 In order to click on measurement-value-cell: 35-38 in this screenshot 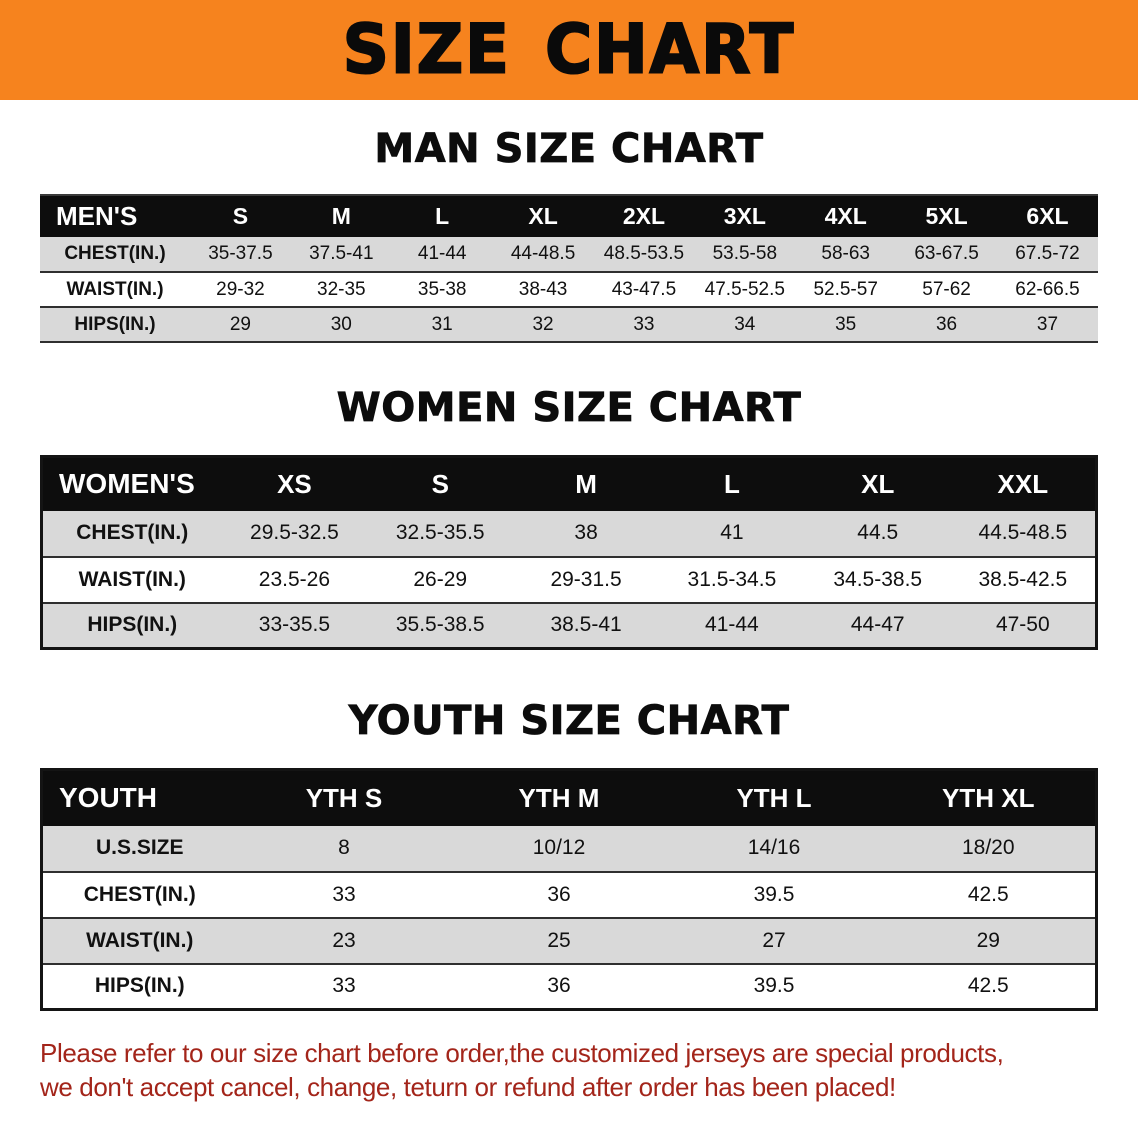, I will do `click(442, 289)`.